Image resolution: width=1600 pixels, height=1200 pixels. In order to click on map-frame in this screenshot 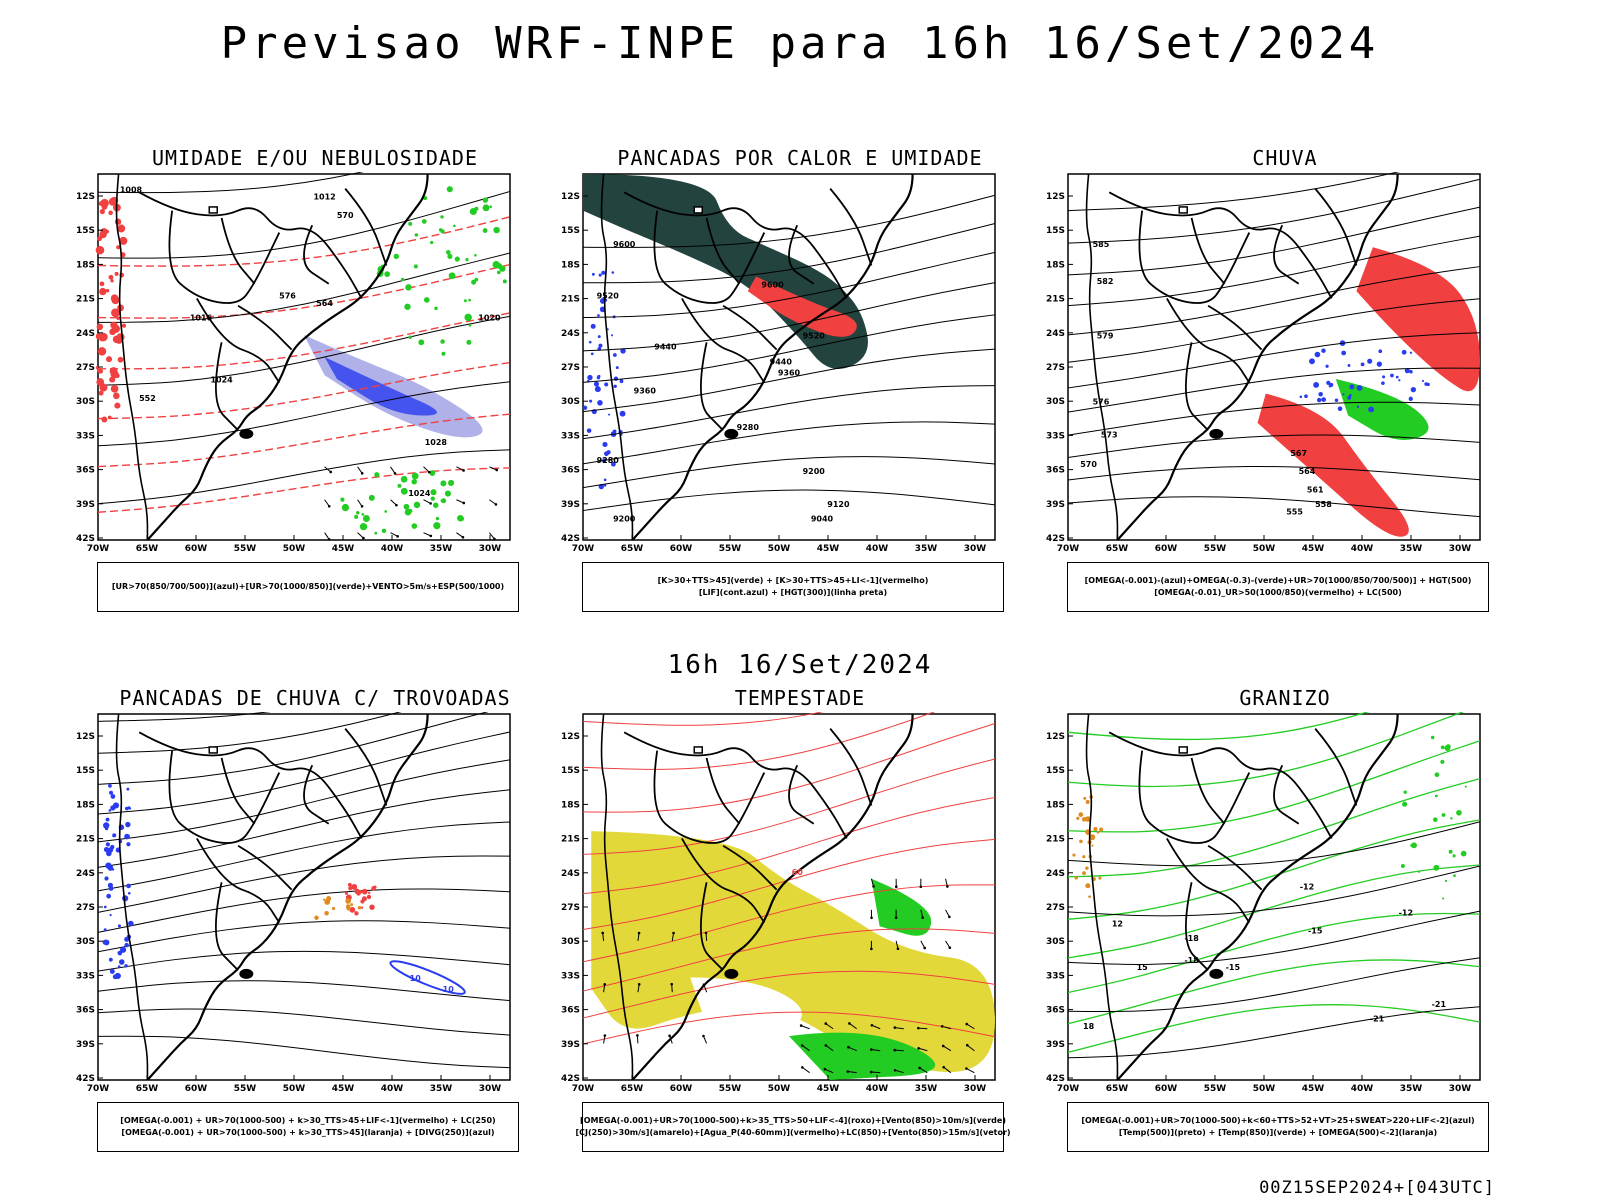, I will do `click(789, 357)`.